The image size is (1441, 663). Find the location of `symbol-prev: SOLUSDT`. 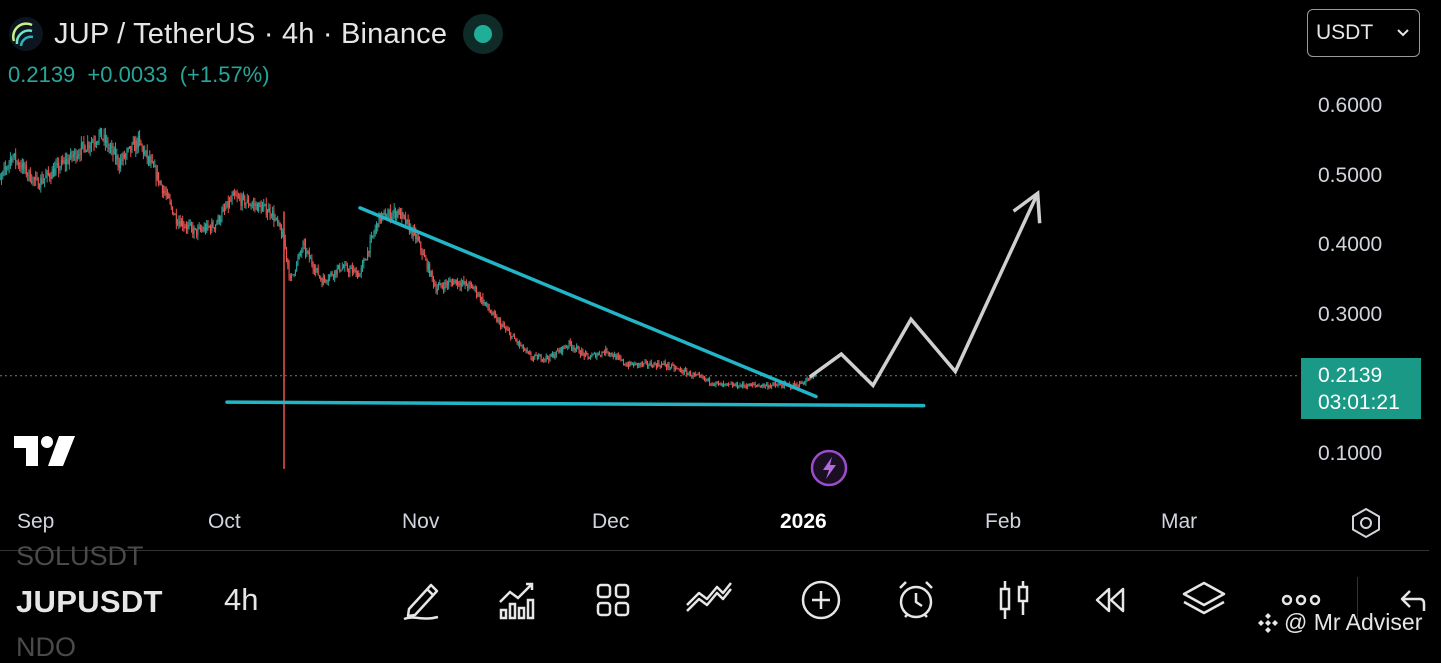

symbol-prev: SOLUSDT is located at coordinates (80, 556).